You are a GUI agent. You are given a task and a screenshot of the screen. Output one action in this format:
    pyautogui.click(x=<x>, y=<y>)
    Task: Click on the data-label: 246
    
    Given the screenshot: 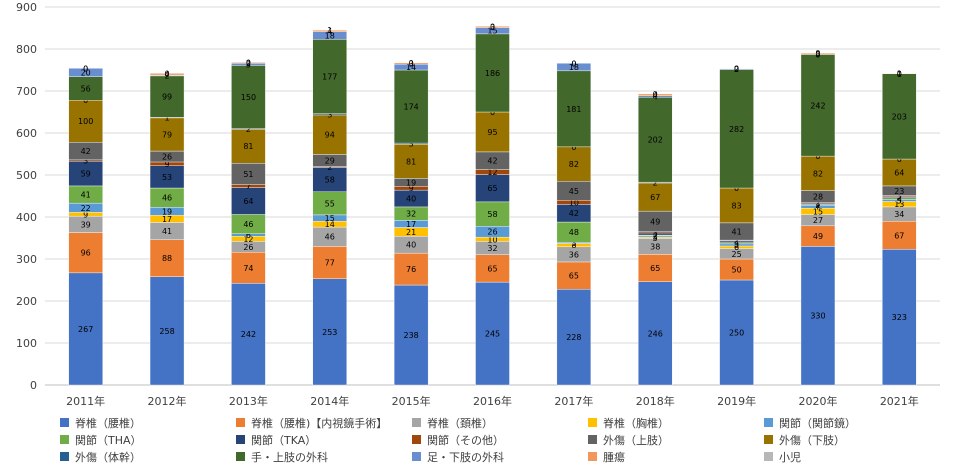 What is the action you would take?
    pyautogui.click(x=655, y=333)
    